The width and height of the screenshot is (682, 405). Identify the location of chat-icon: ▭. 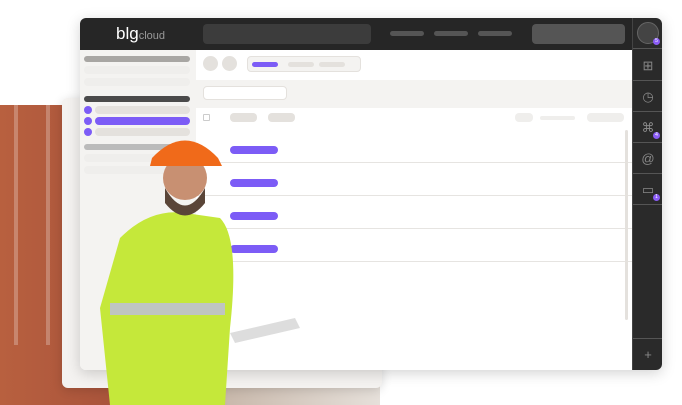
(648, 189).